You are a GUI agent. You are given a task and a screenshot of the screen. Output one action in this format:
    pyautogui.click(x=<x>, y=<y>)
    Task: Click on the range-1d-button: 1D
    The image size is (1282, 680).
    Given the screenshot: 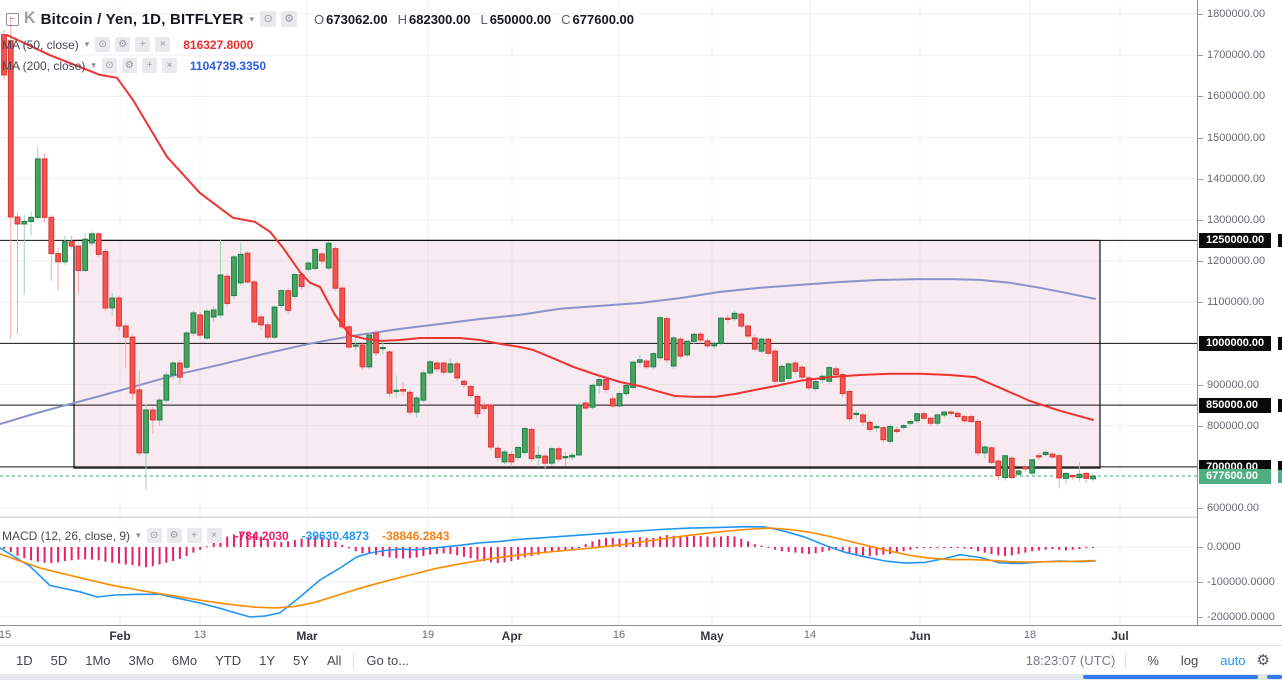 What is the action you would take?
    pyautogui.click(x=24, y=660)
    